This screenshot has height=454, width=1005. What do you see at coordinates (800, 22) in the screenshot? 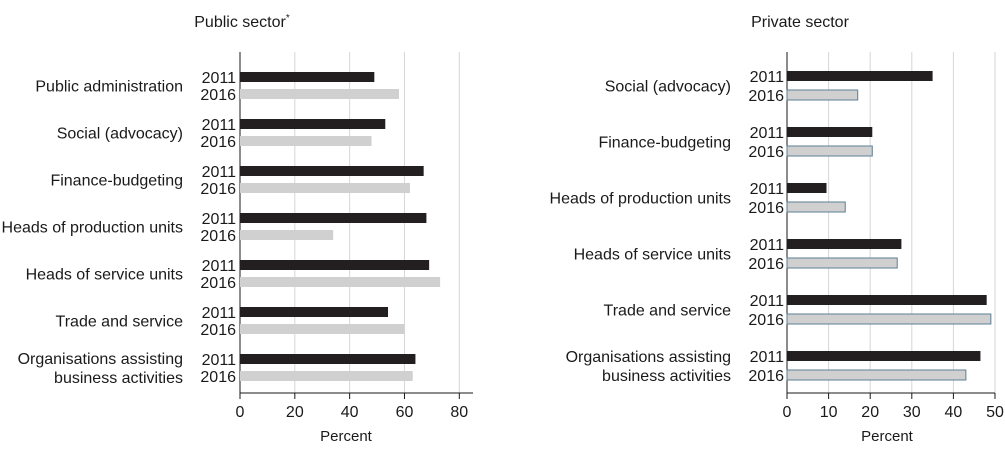
I see `chart-title: Private sector` at bounding box center [800, 22].